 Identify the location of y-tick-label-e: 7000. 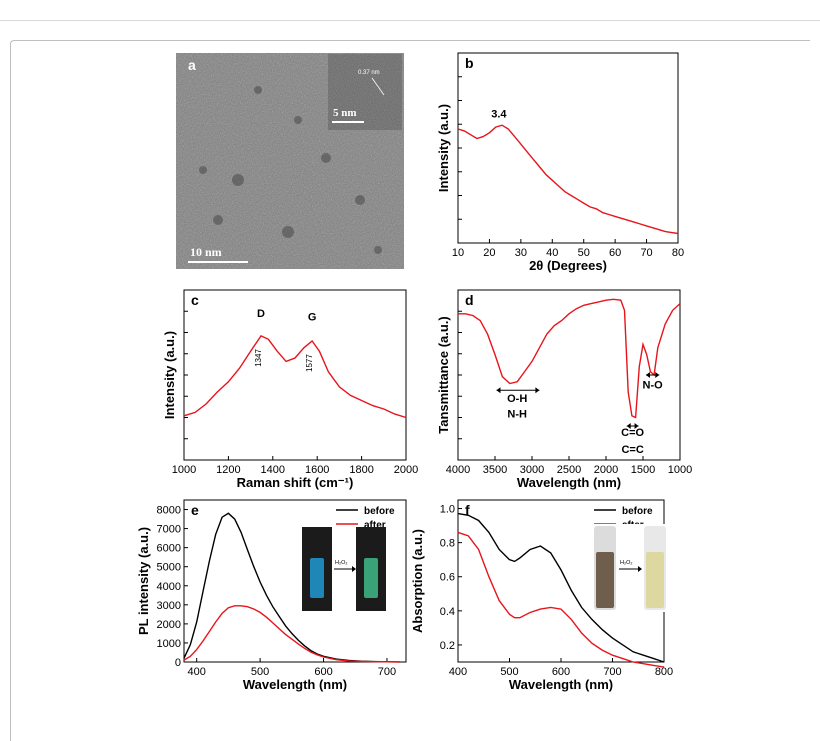
(169, 530).